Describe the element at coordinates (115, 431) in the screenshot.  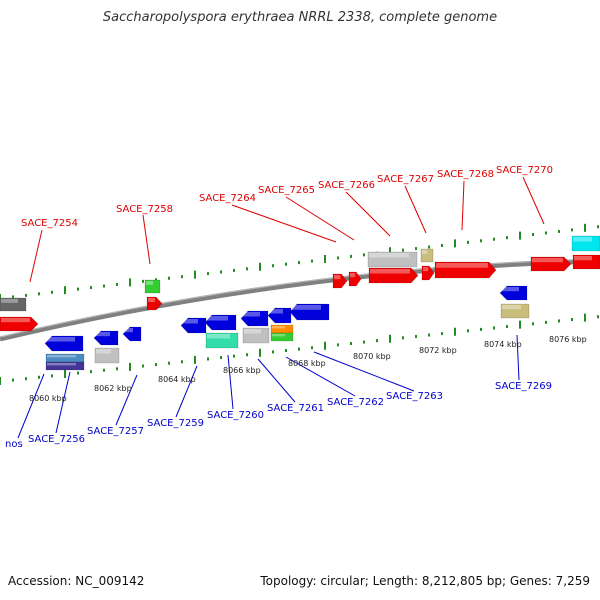
I see `gene-label-sace-7257: SACE_7257` at that location.